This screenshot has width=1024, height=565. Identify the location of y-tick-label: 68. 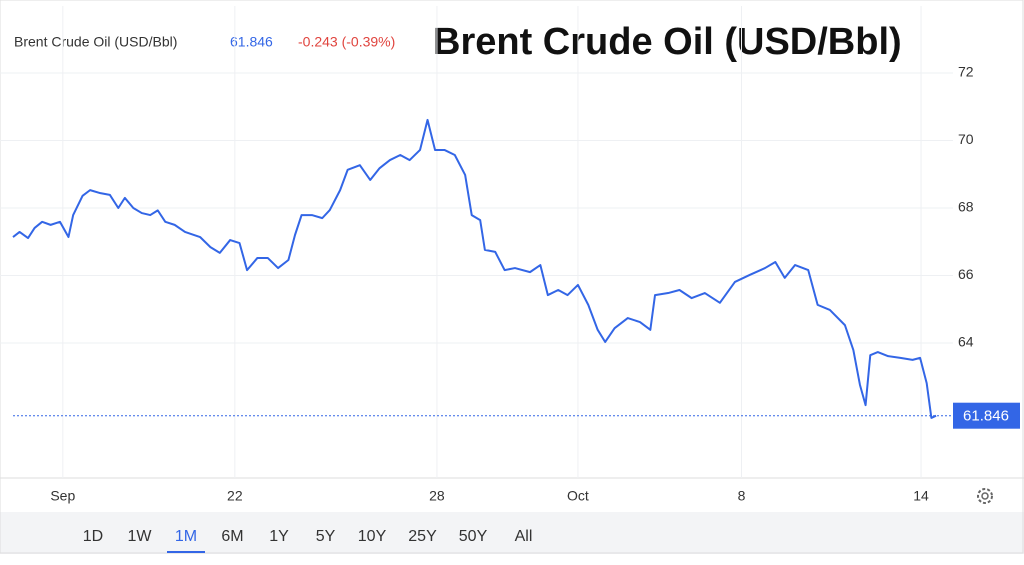
(966, 207).